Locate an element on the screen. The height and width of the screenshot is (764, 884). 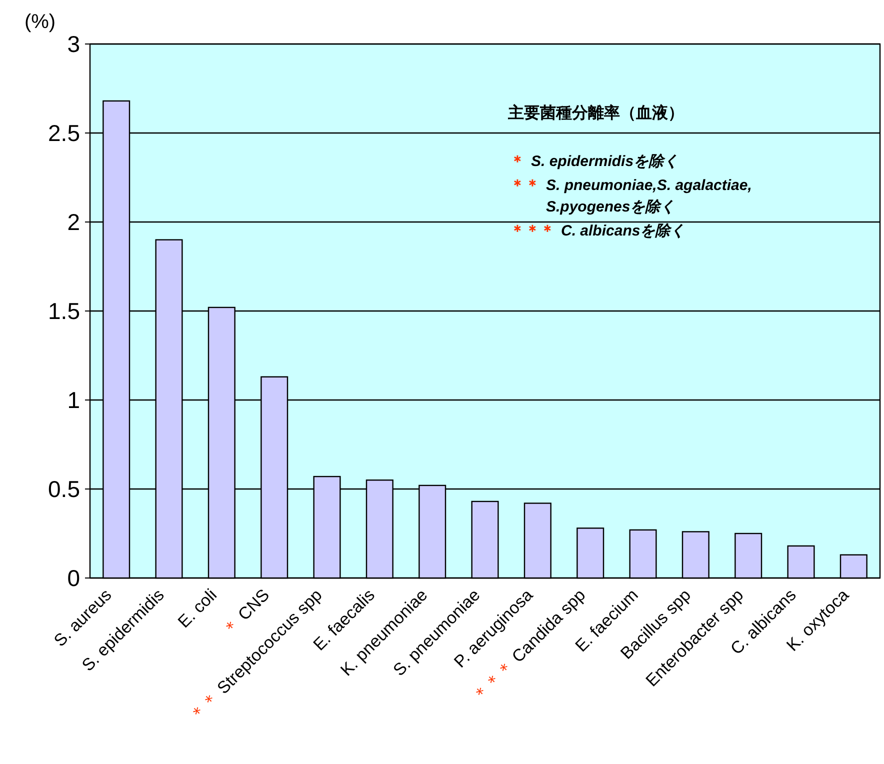
y-tick-label: 1 is located at coordinates (73, 400).